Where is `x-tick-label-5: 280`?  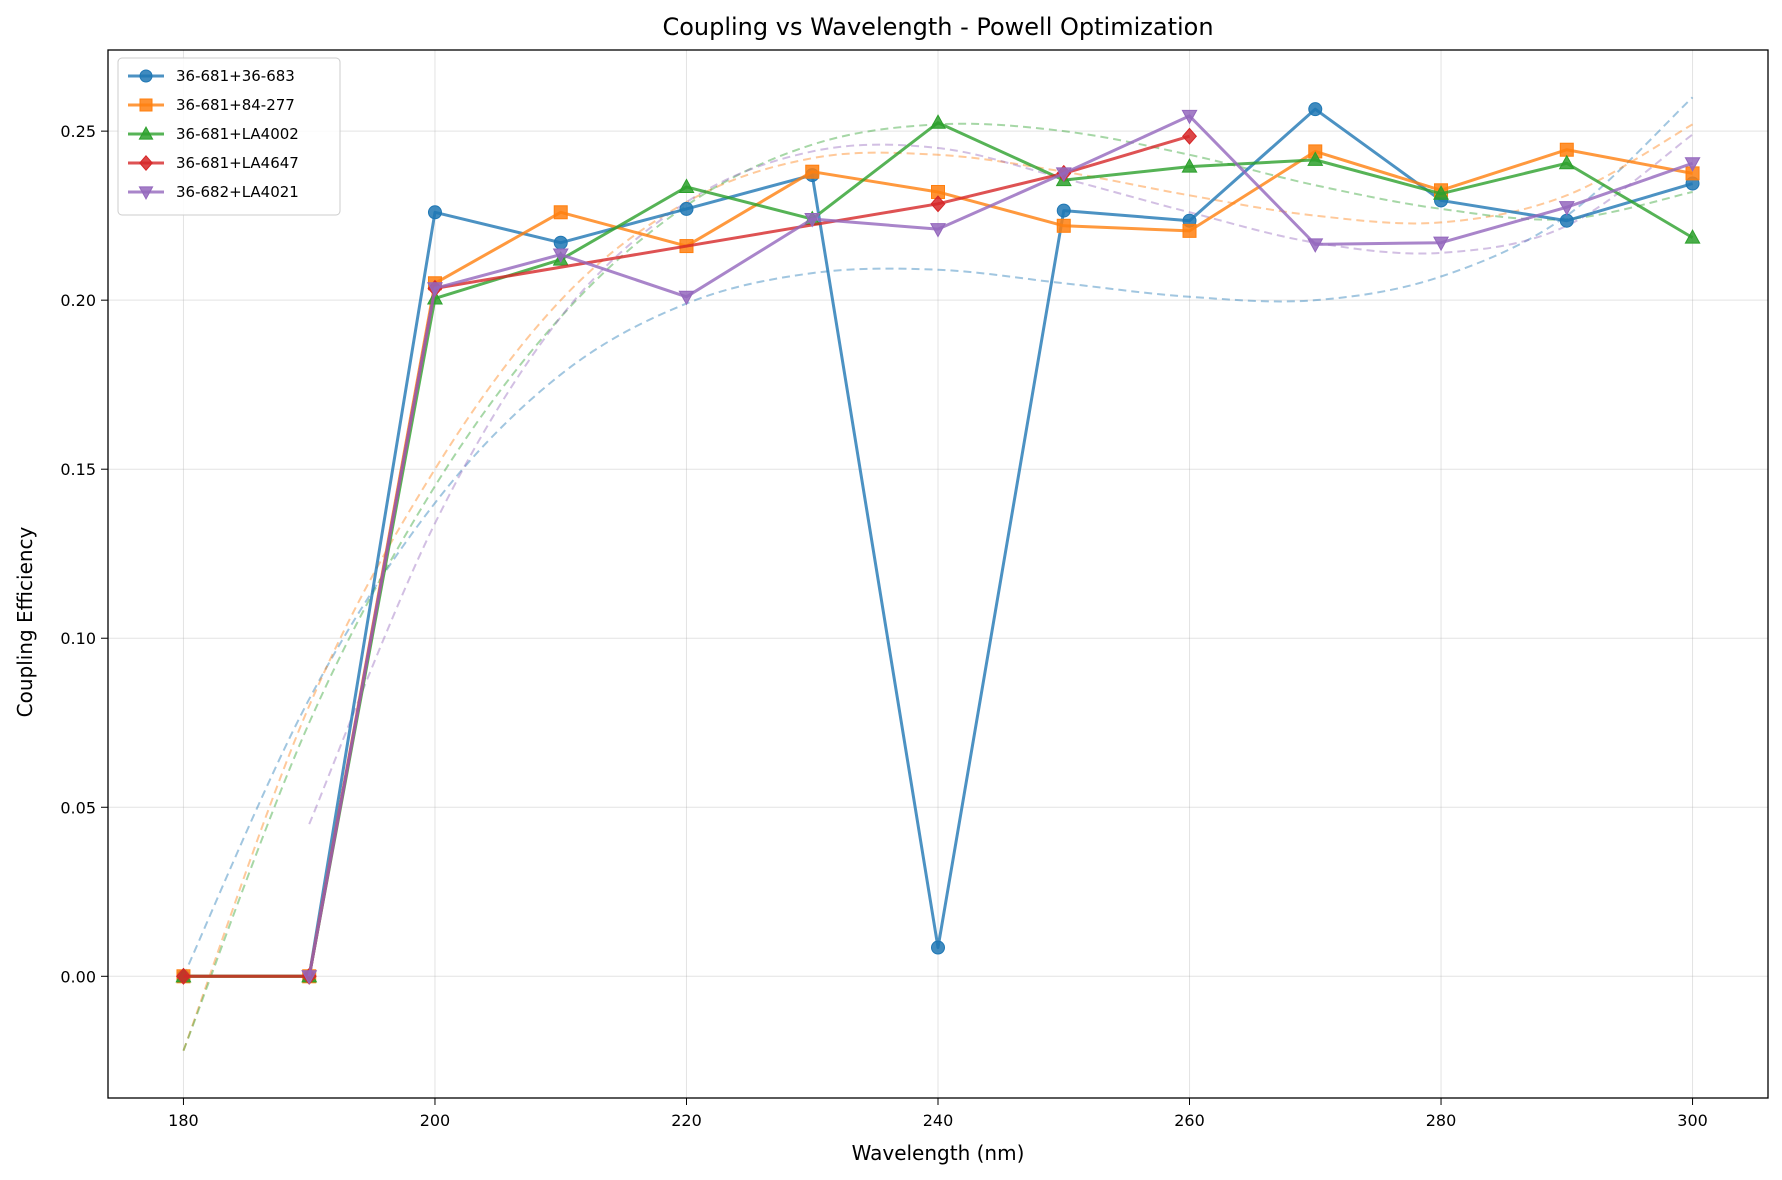
x-tick-label-5: 280 is located at coordinates (1441, 1120).